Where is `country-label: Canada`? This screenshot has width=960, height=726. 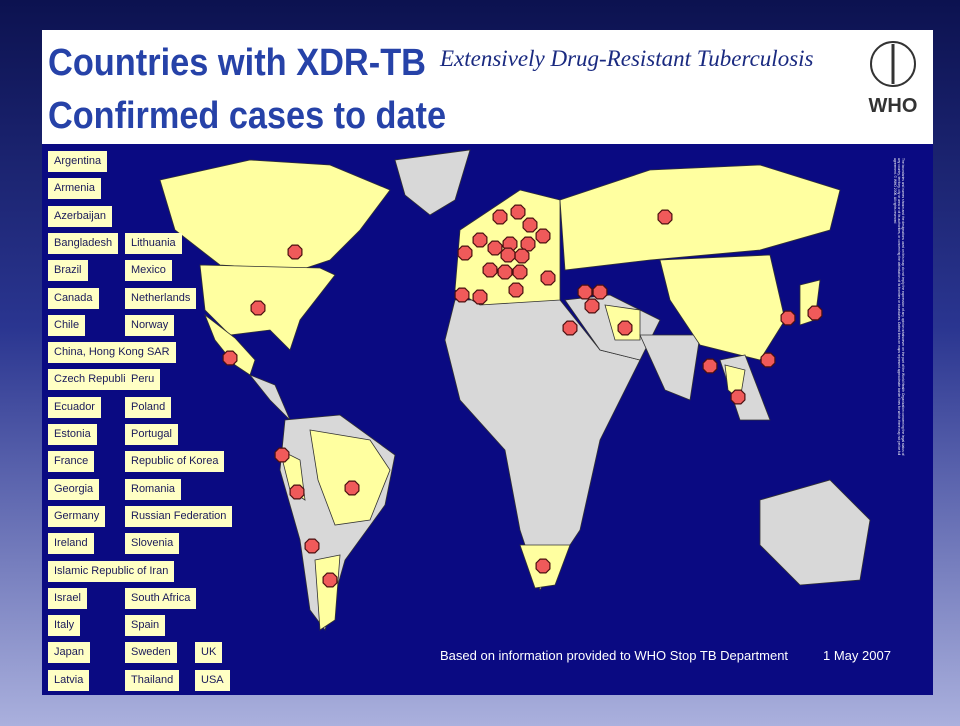 country-label: Canada is located at coordinates (73, 298).